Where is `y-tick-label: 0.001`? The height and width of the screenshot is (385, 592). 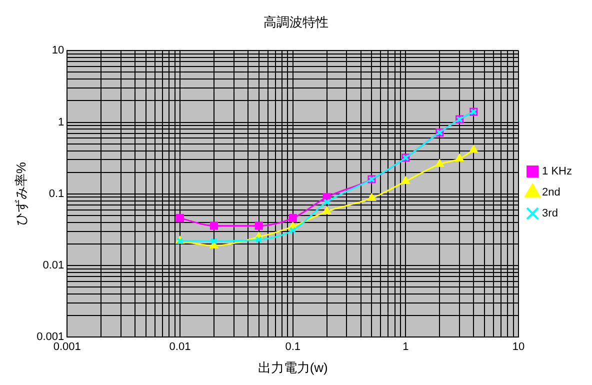 y-tick-label: 0.001 is located at coordinates (50, 337).